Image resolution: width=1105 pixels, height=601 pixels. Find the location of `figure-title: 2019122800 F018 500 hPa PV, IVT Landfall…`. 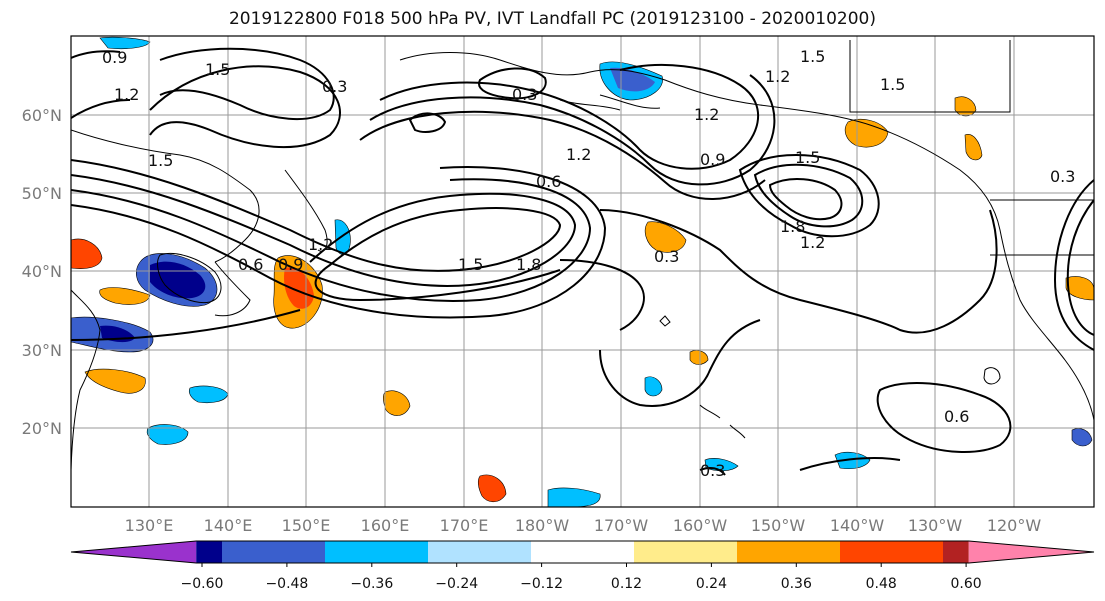

figure-title: 2019122800 F018 500 hPa PV, IVT Landfall… is located at coordinates (552, 19).